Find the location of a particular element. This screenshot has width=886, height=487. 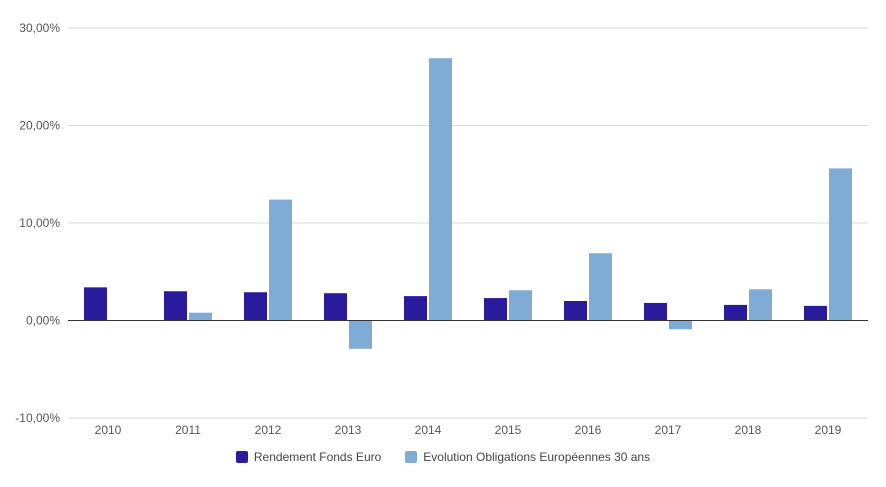

x-tick-label: 2013 is located at coordinates (348, 430).